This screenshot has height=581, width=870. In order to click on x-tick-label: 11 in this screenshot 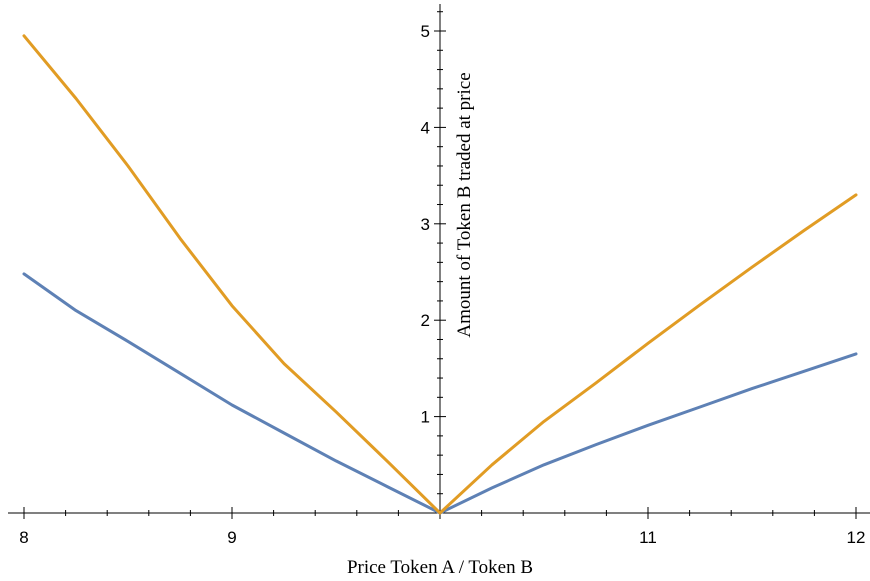, I will do `click(648, 537)`.